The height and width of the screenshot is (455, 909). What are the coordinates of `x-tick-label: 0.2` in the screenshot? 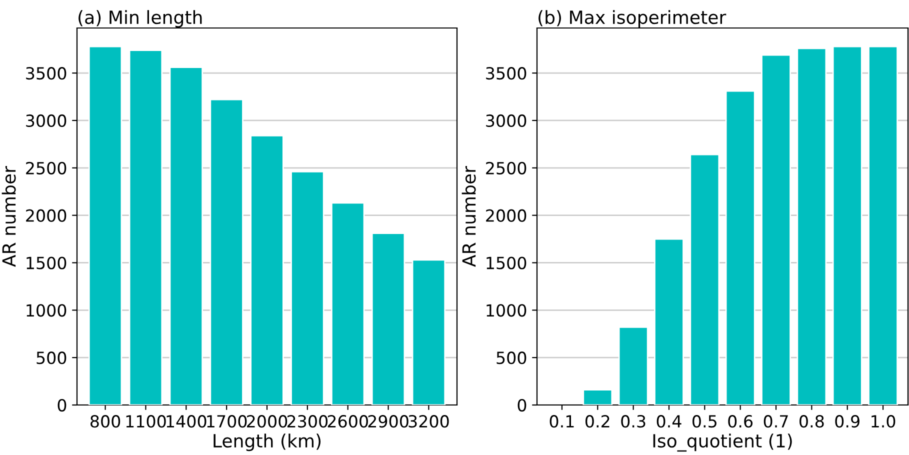 It's located at (597, 421).